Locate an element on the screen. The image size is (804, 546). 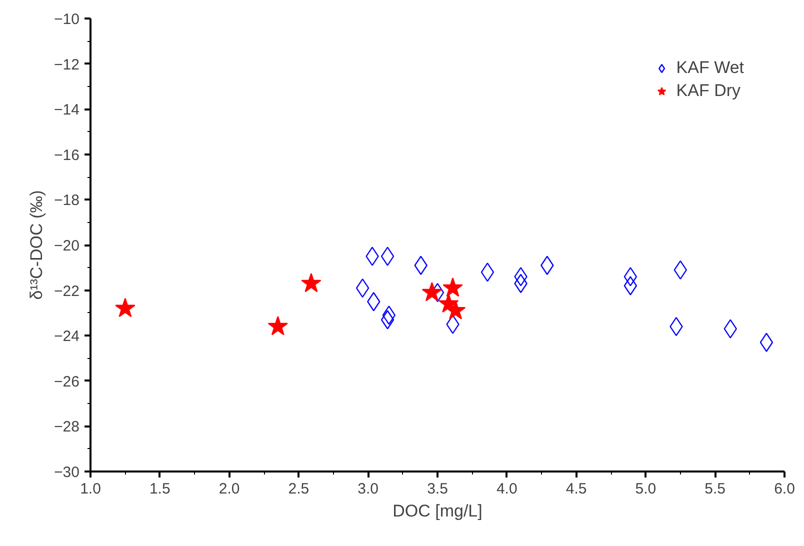
y-tick-label: −12 is located at coordinates (67, 65).